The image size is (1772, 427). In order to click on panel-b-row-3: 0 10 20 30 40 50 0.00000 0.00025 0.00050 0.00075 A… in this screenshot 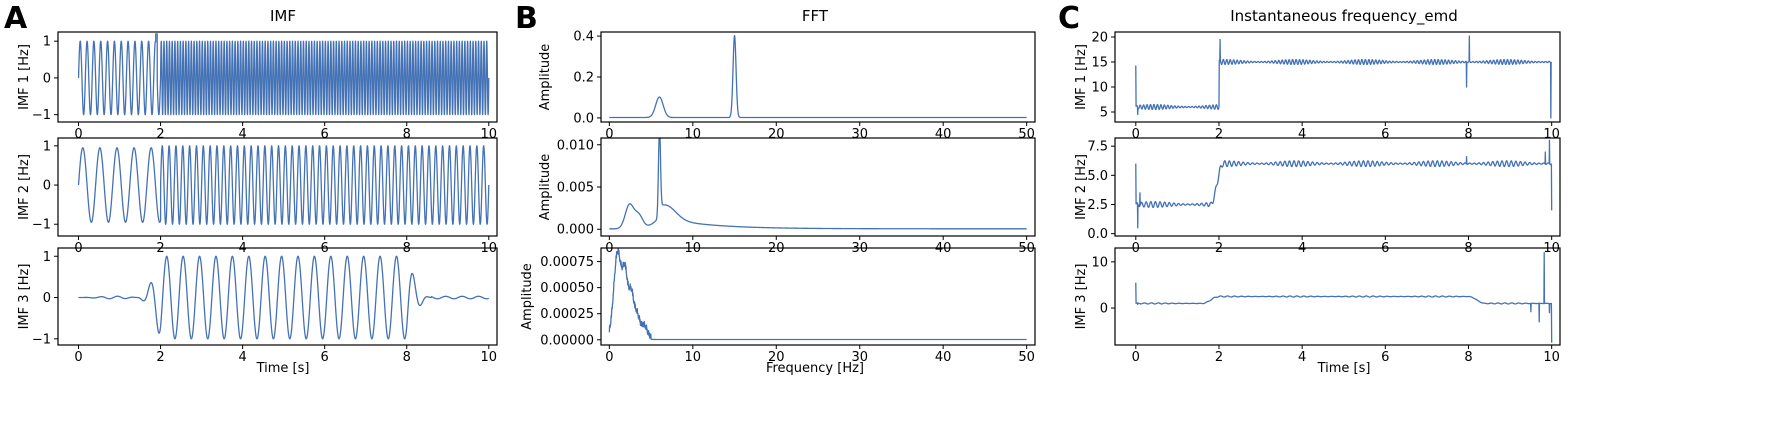, I will do `click(778, 306)`.